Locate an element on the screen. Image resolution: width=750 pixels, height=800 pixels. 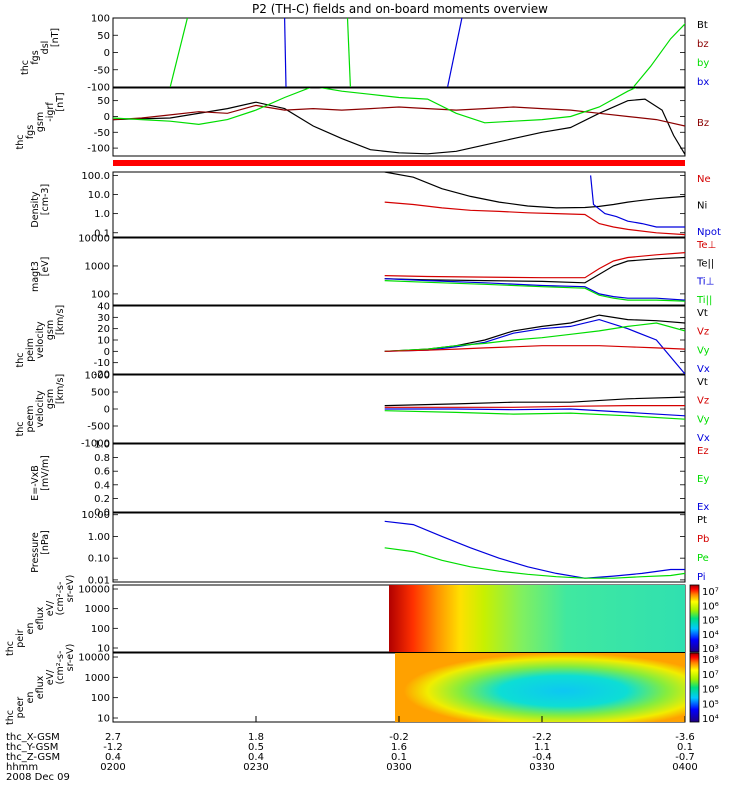
footer-value: 1.1 is located at coordinates (542, 747).